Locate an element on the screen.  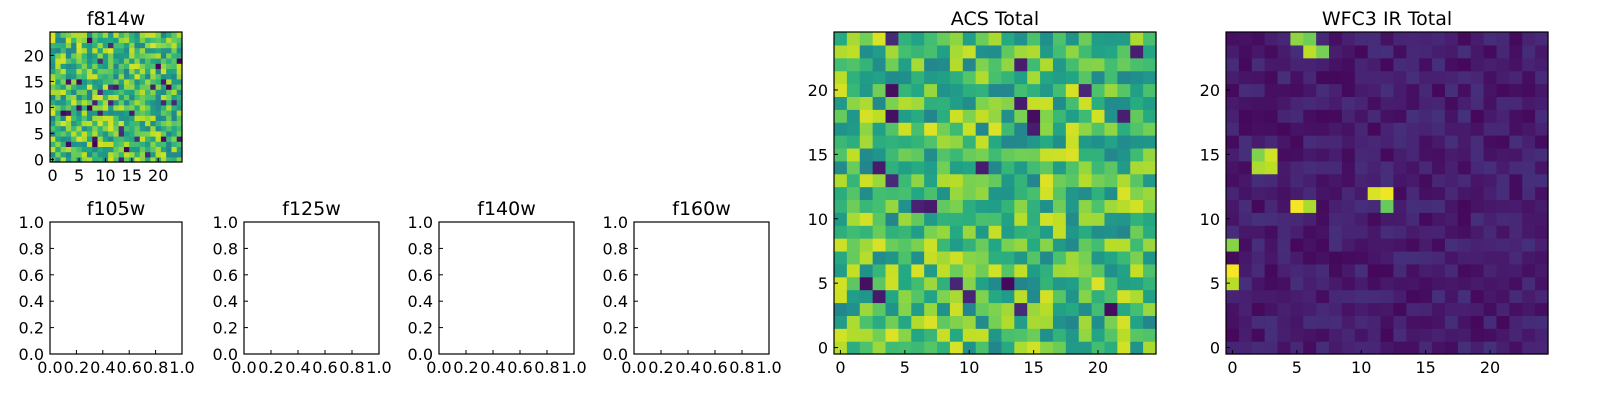
y-tick-label: 20 is located at coordinates (34, 55).